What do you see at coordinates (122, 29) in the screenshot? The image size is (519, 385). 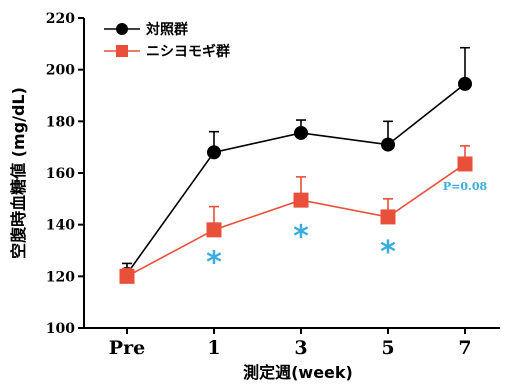 I see `legend-marker-control` at bounding box center [122, 29].